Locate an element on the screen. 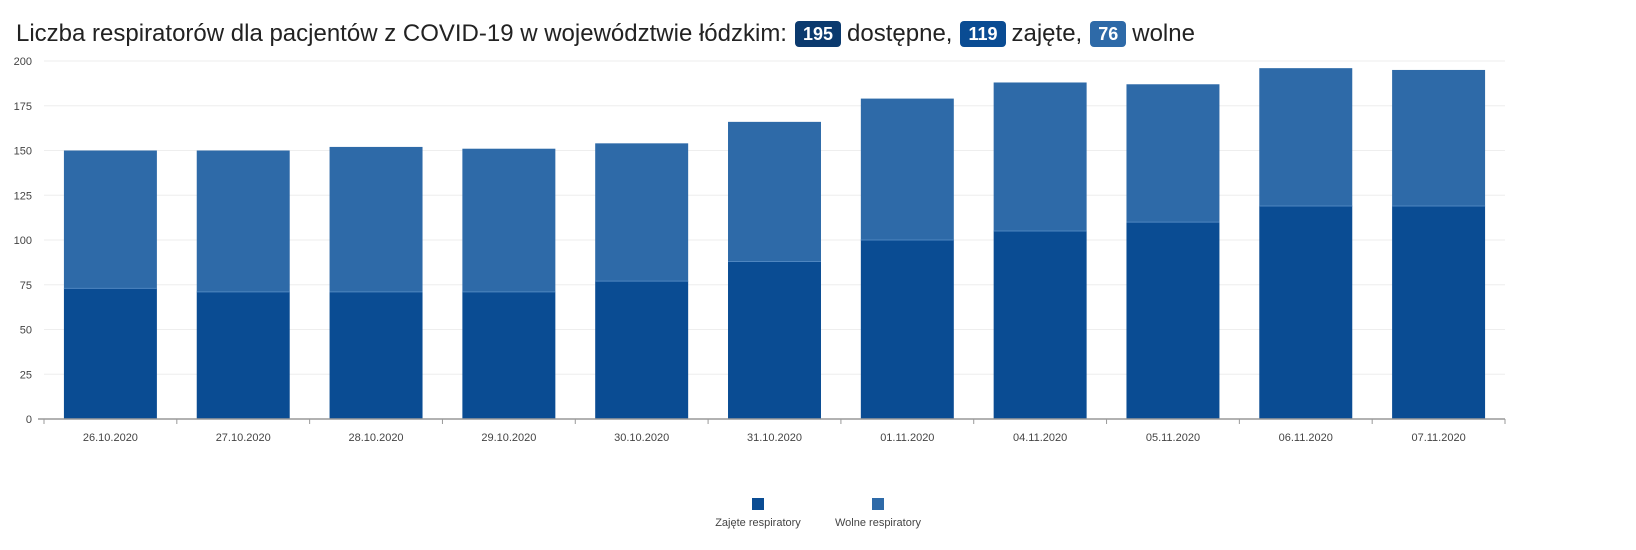 The width and height of the screenshot is (1636, 550). chart-legend: Zajęte respiratory Wolne respiratory is located at coordinates (818, 513).